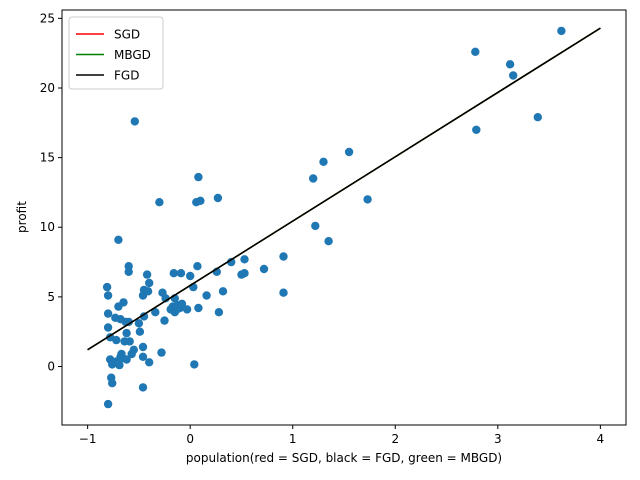  Describe the element at coordinates (127, 35) in the screenshot. I see `legend-label-sgd: SGD` at that location.